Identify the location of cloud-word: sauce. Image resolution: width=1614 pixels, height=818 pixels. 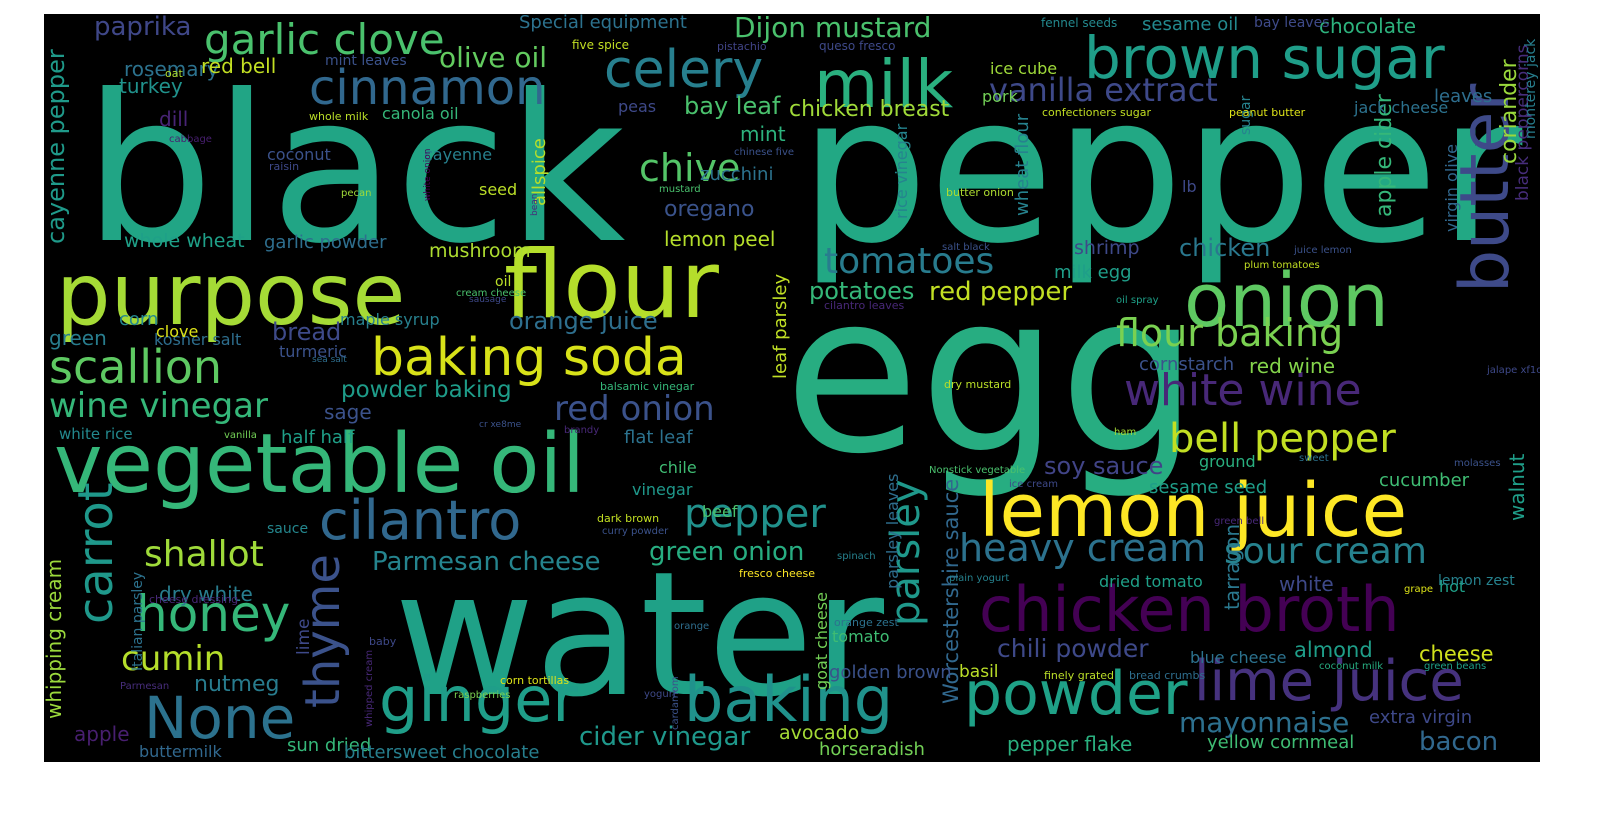
(288, 529).